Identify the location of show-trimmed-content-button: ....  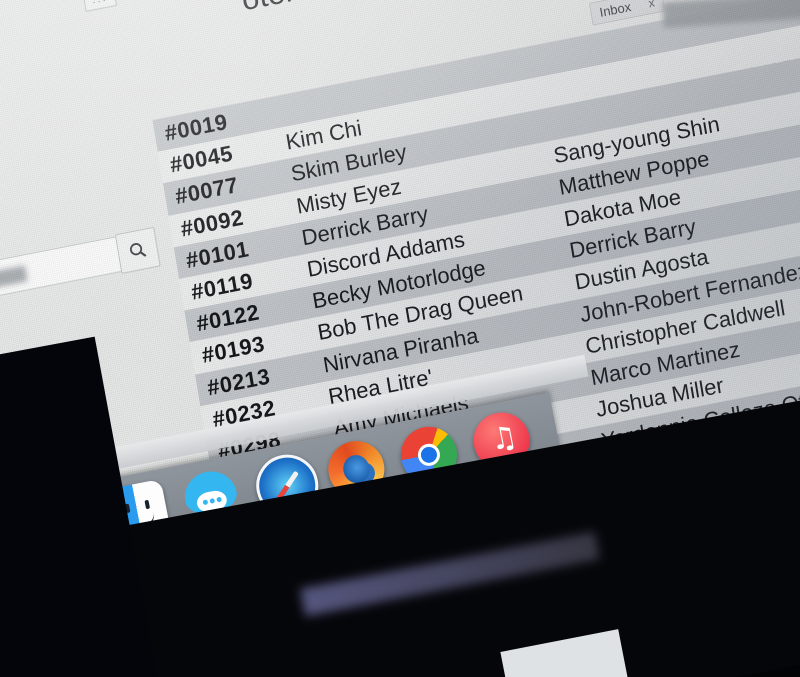
(100, 6).